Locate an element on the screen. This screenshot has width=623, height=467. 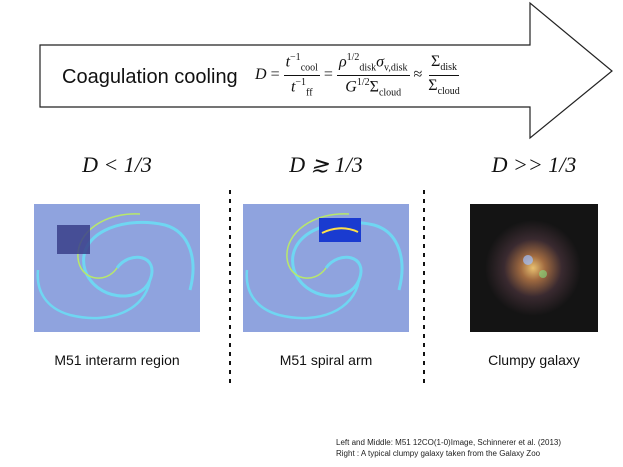
caption: M51 interarm region is located at coordinates (117, 360).